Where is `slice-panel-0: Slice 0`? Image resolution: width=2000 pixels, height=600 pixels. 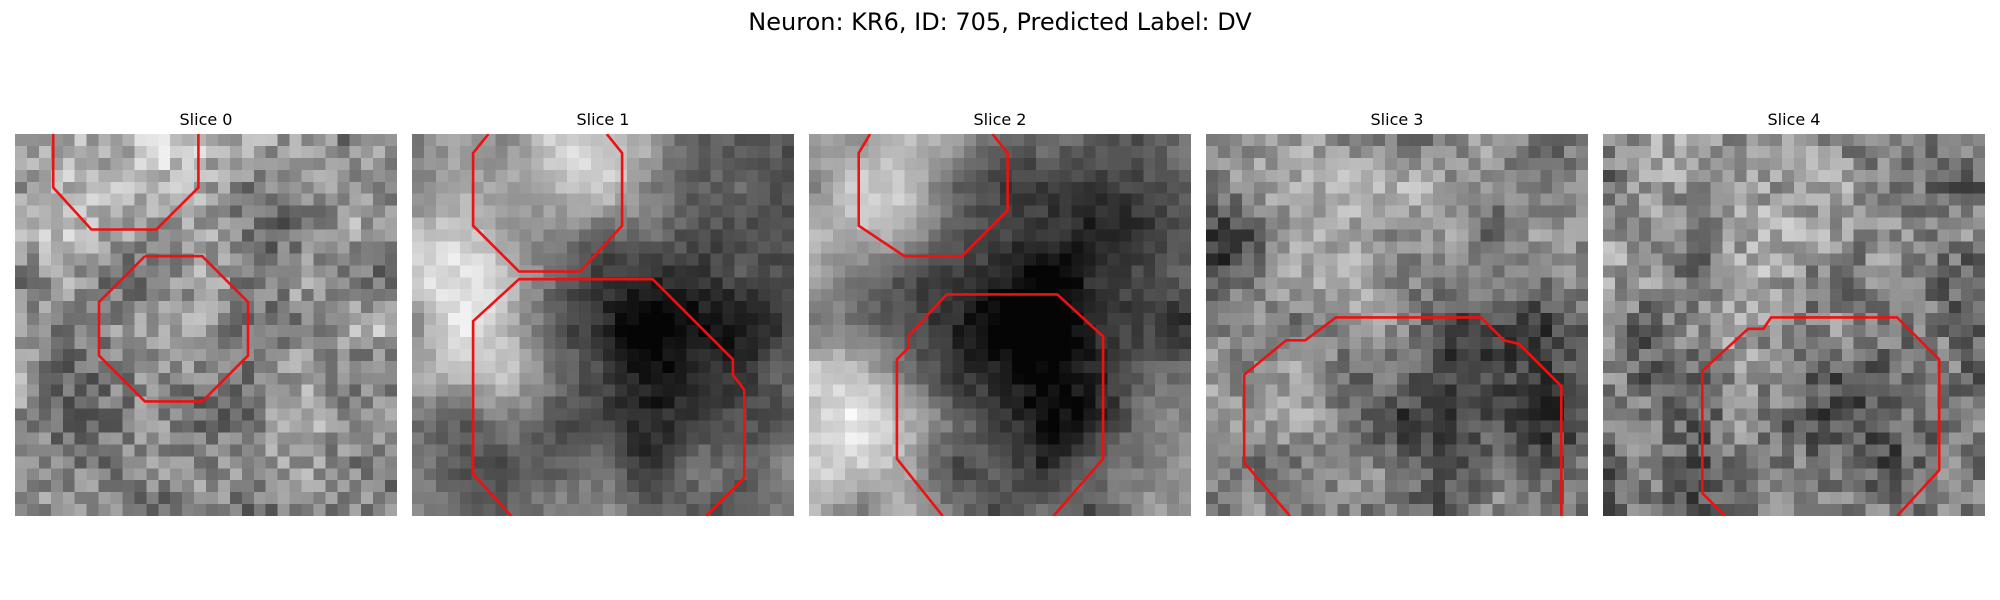
slice-panel-0: Slice 0 is located at coordinates (206, 313).